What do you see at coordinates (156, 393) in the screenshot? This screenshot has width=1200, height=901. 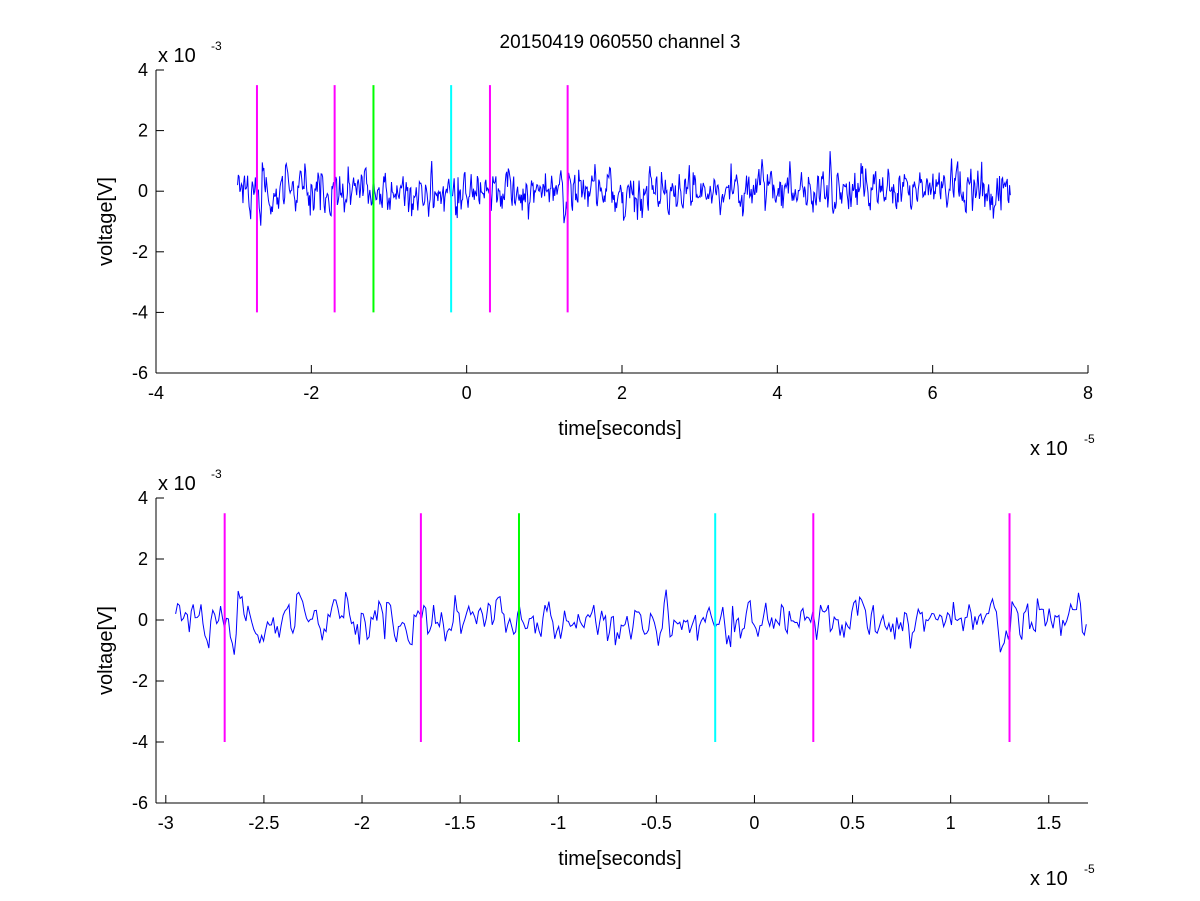 I see `x-tick-label: -4` at bounding box center [156, 393].